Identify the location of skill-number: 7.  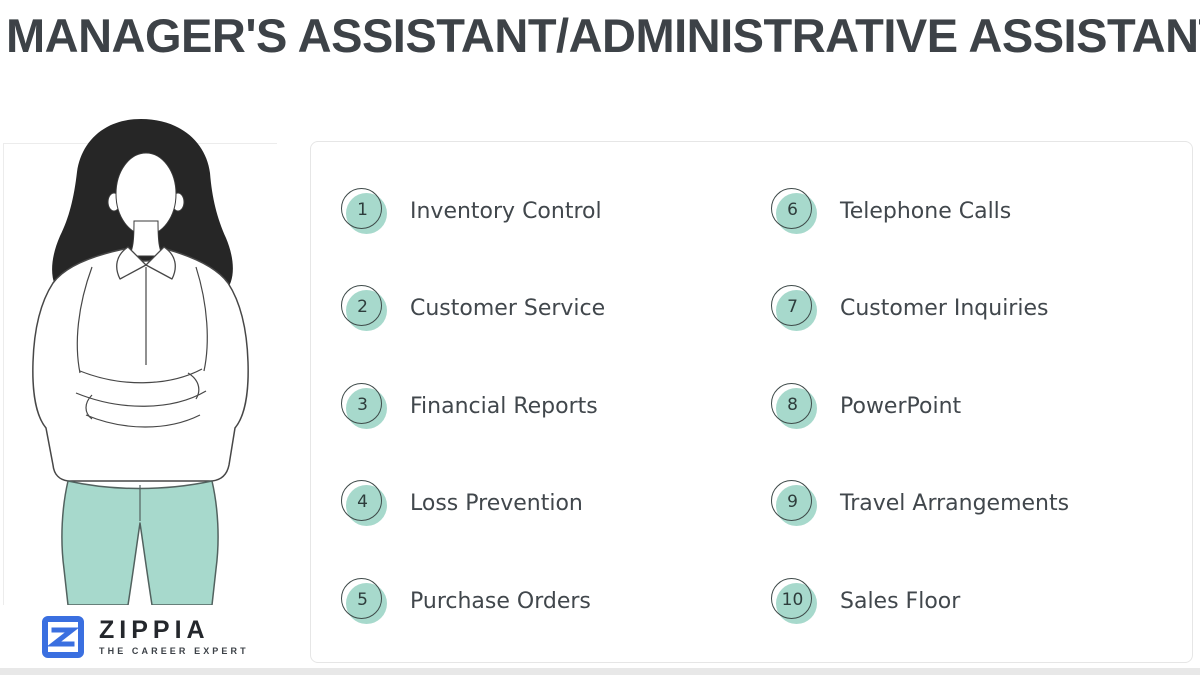
(792, 307).